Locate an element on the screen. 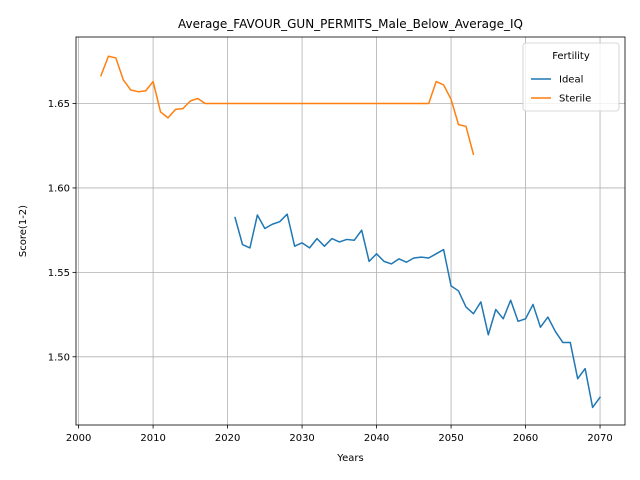  legend-label-ideal: Ideal is located at coordinates (571, 80).